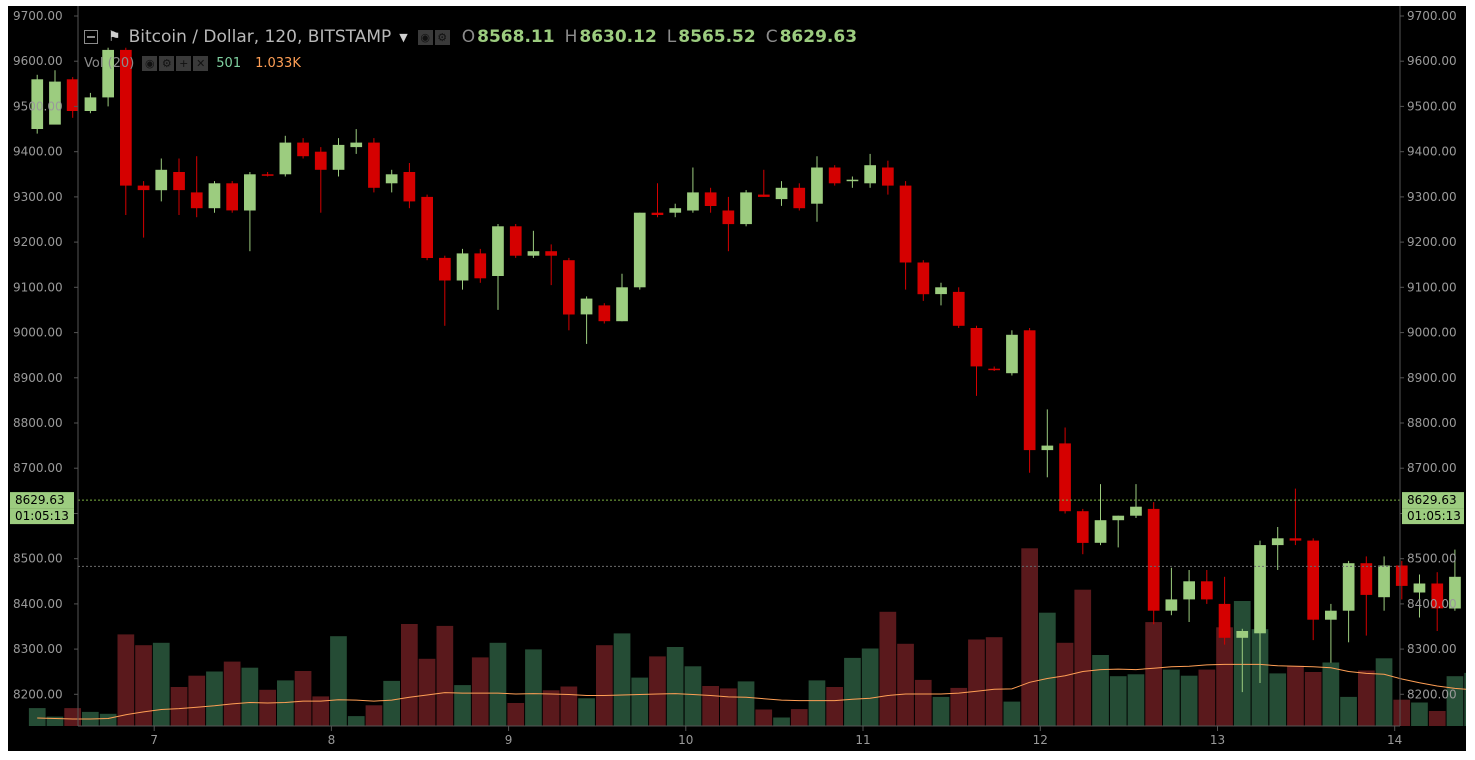 The width and height of the screenshot is (1475, 760). I want to click on y-tick-label-right: 9500.00, so click(1432, 106).